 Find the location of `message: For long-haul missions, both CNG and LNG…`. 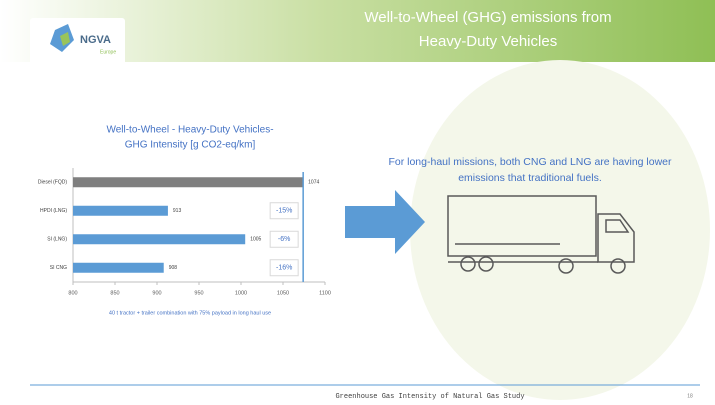

message: For long-haul missions, both CNG and LNG… is located at coordinates (530, 162).